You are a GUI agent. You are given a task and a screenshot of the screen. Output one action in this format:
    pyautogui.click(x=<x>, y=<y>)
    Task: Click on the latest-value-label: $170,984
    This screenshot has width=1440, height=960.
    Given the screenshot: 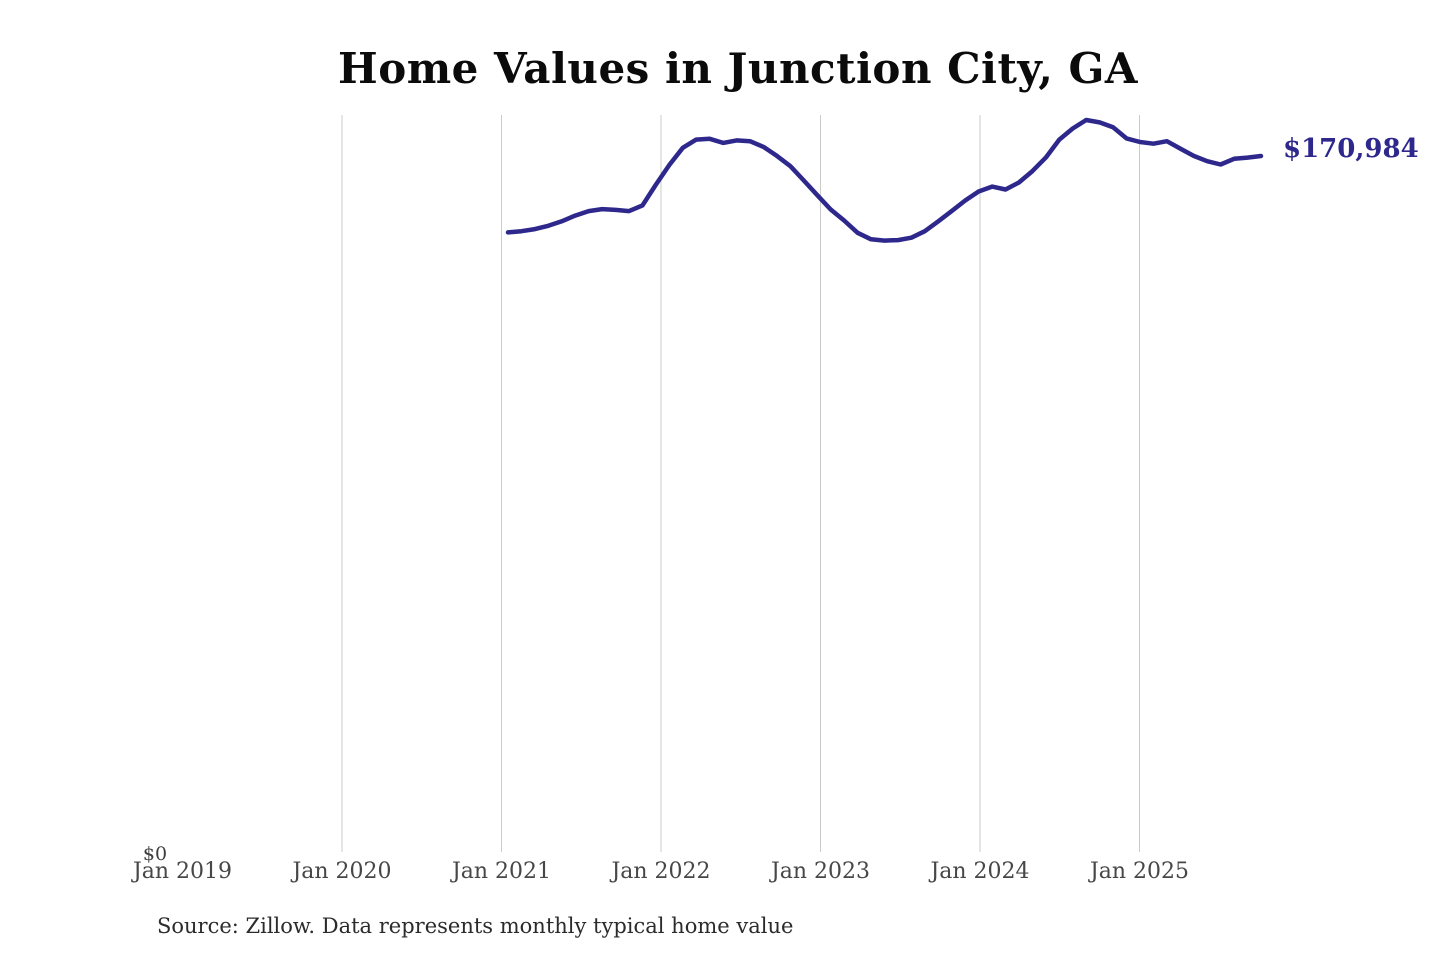 What is the action you would take?
    pyautogui.click(x=1351, y=149)
    